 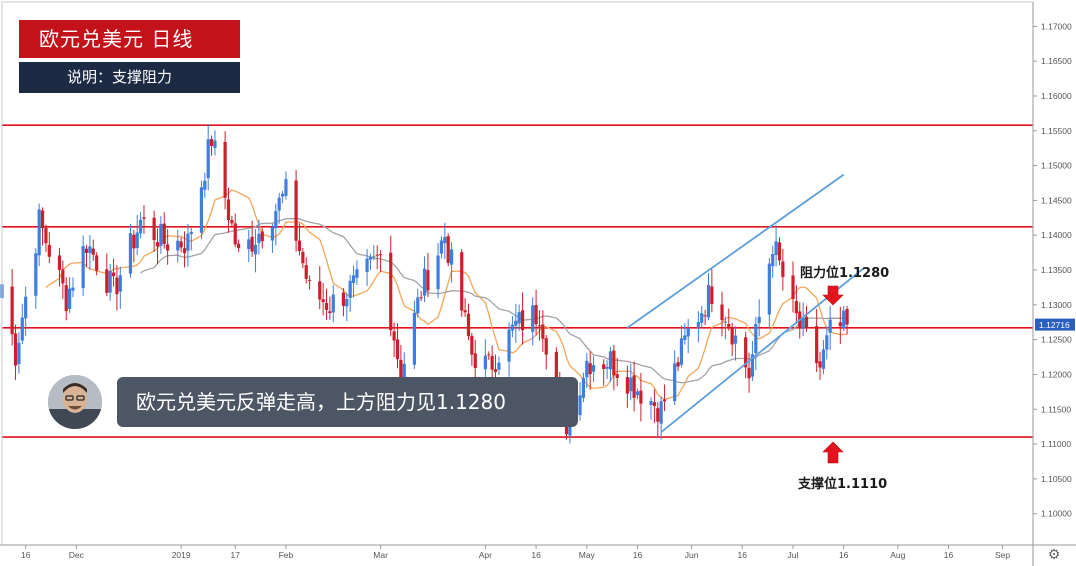 What do you see at coordinates (1054, 555) in the screenshot?
I see `gear-icon: ⚙` at bounding box center [1054, 555].